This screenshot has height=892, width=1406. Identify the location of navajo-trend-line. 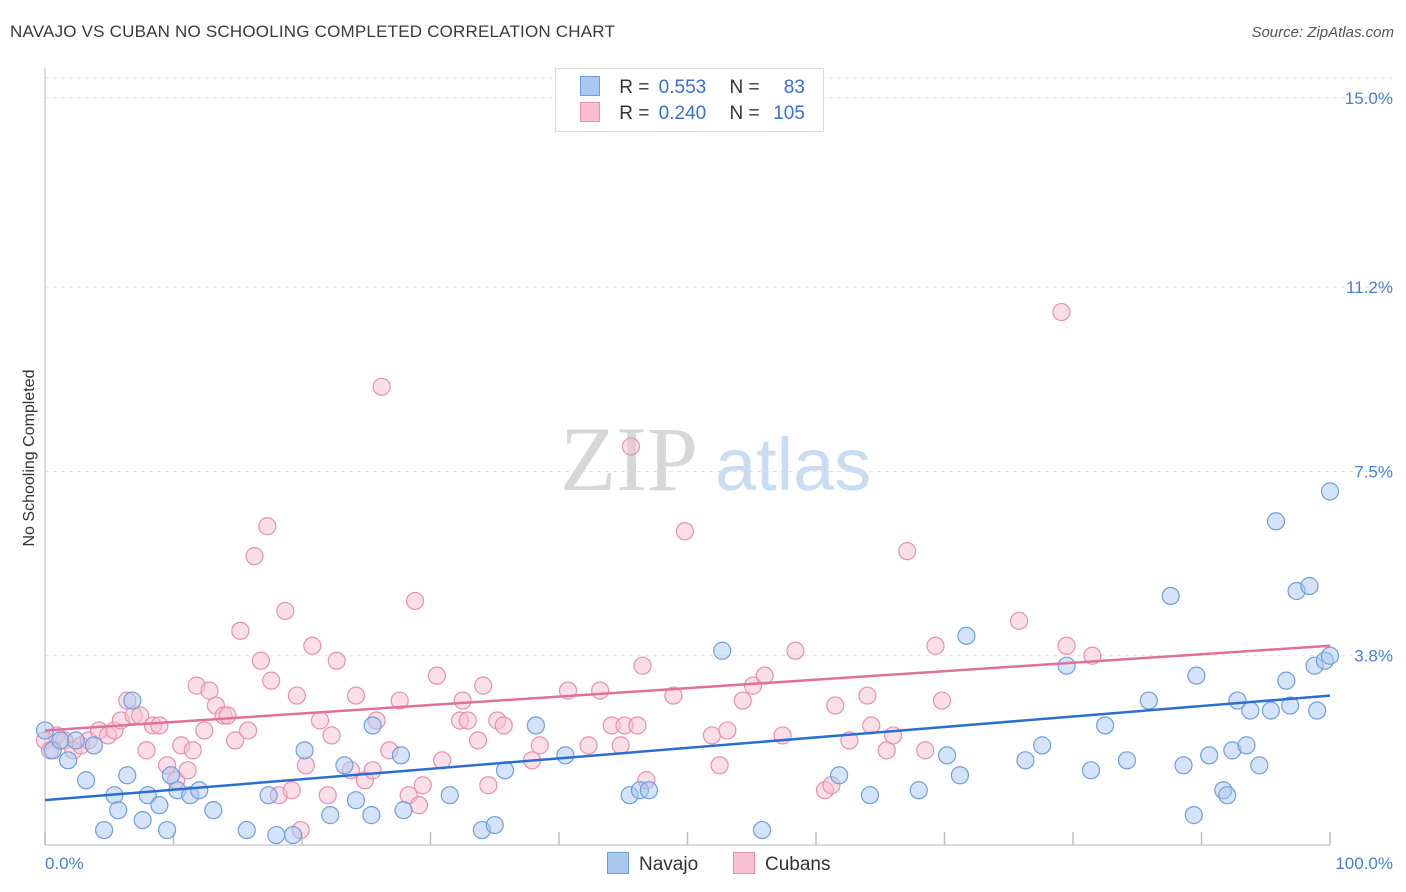
(687, 748).